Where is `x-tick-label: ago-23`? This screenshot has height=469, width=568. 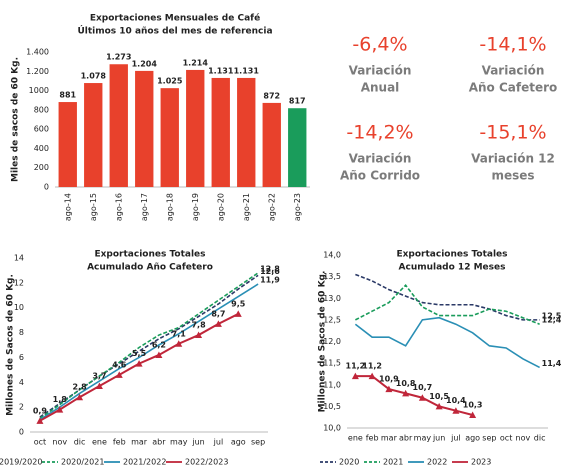 x-tick-label: ago-23 is located at coordinates (297, 207).